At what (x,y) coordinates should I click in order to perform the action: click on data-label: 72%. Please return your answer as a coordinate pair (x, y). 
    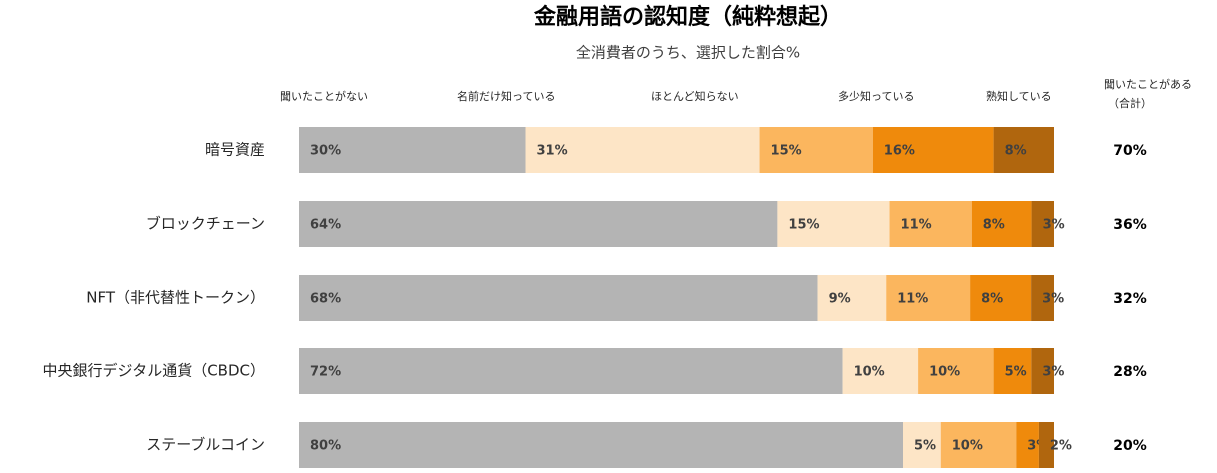
    Looking at the image, I should click on (325, 372).